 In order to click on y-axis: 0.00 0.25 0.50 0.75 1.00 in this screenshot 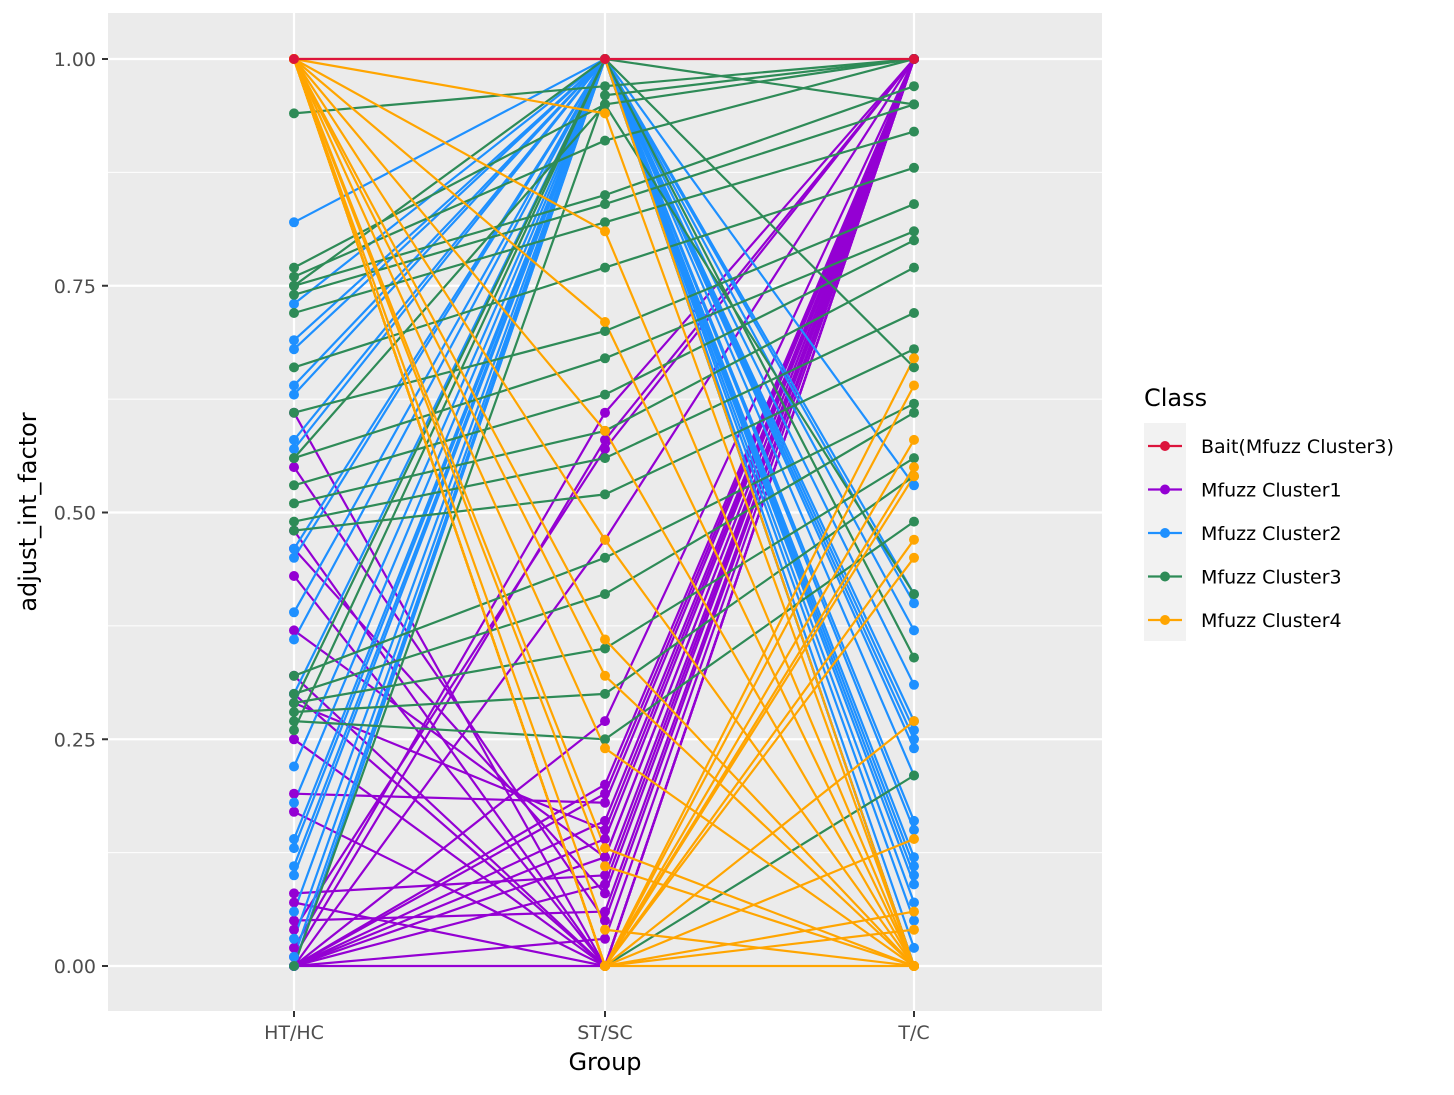, I will do `click(81, 513)`.